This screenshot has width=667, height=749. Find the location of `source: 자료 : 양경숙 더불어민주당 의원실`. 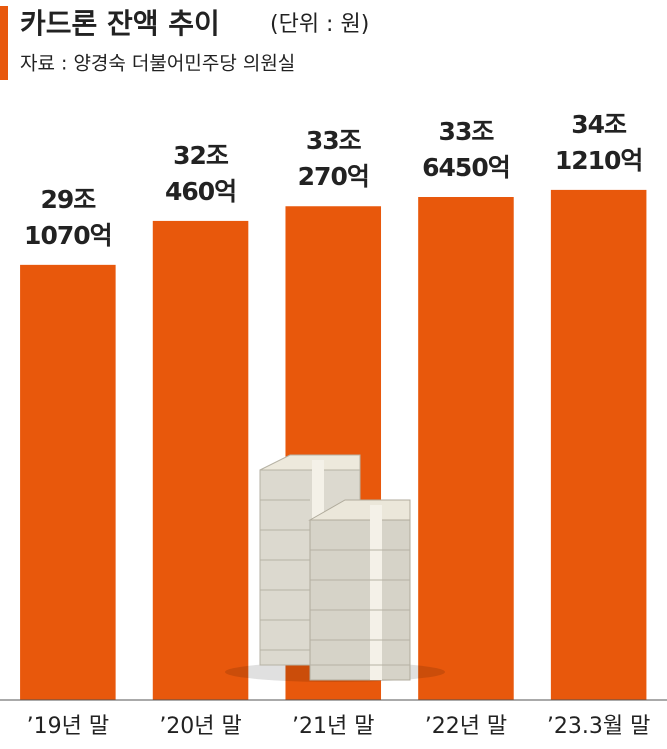

source: 자료 : 양경숙 더불어민주당 의원실 is located at coordinates (157, 64).